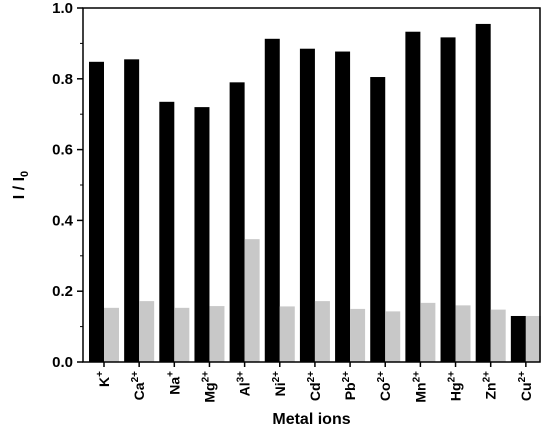 The height and width of the screenshot is (428, 541). I want to click on x-tick-label: Cu2+, so click(525, 386).